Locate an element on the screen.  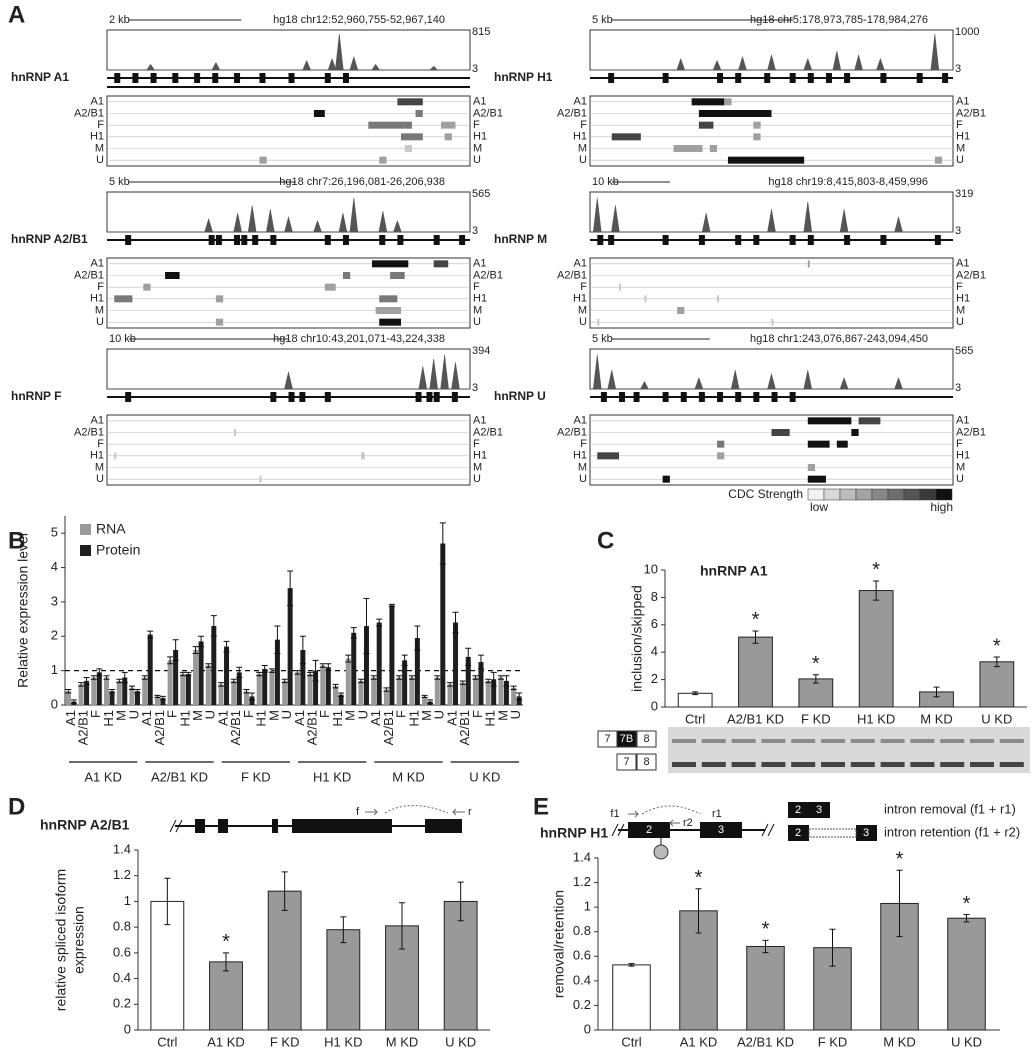
gene-name: hnRNP M is located at coordinates (520, 239).